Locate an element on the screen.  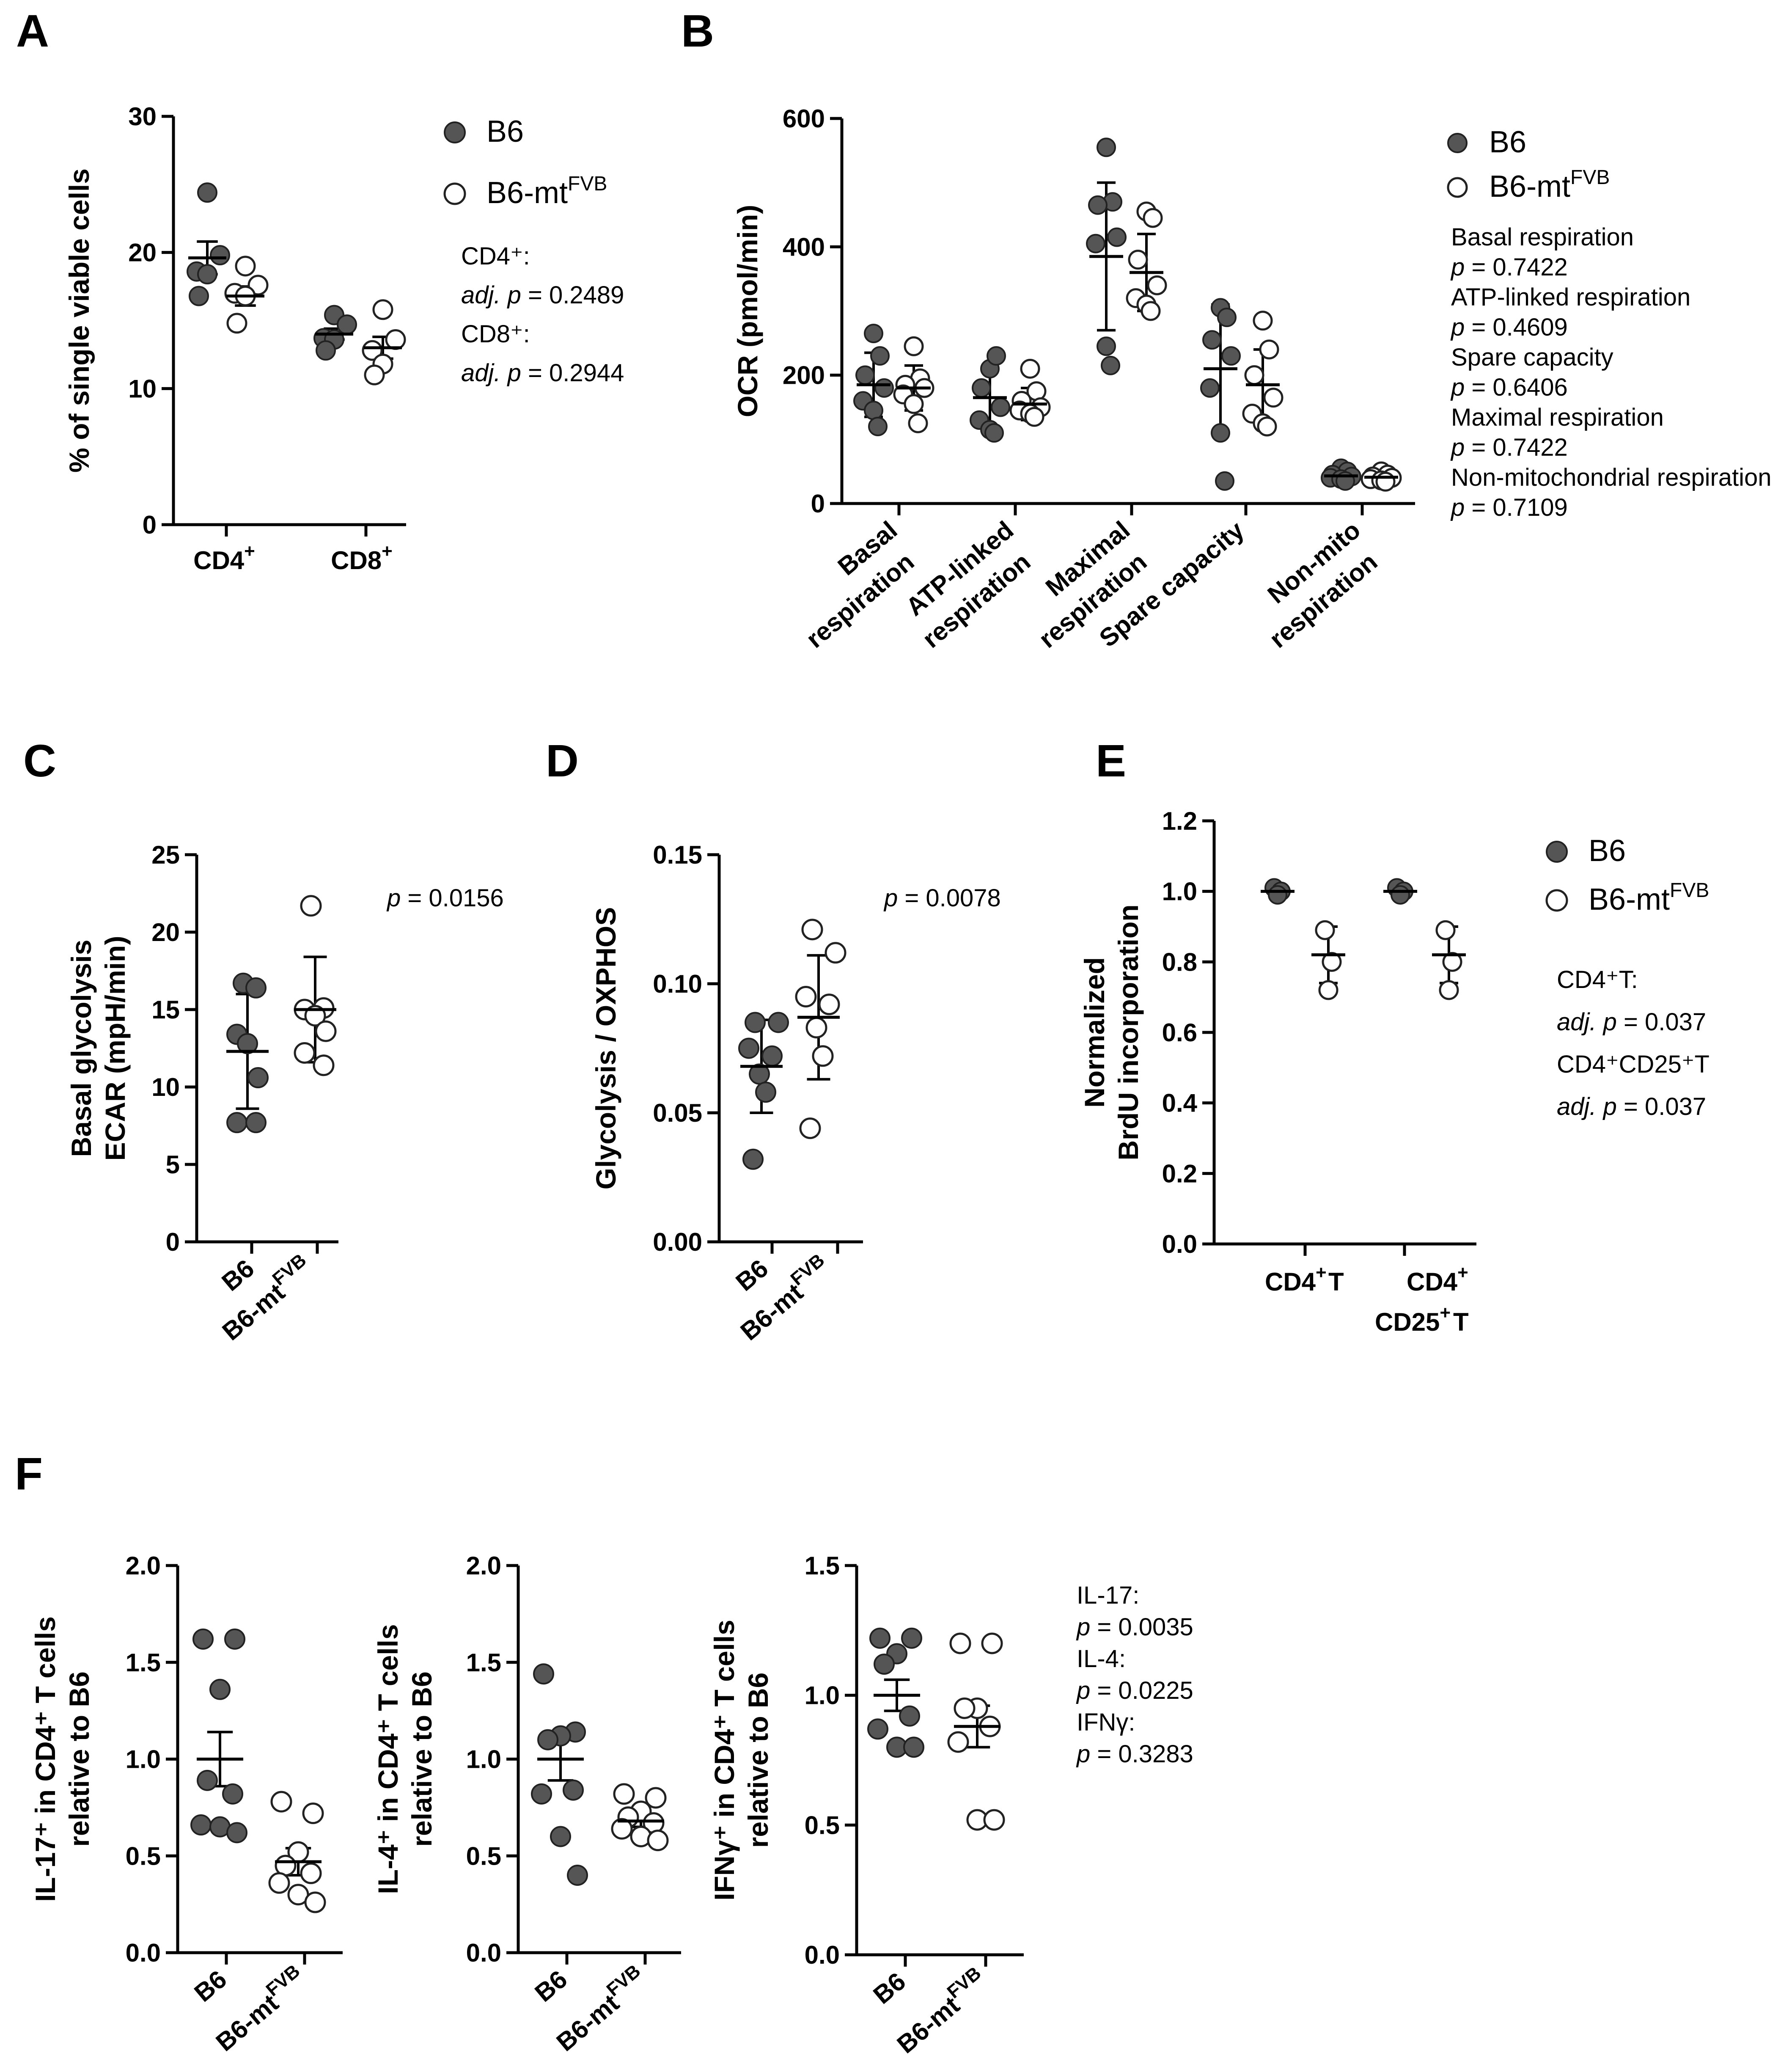
y-tick-label: 200 is located at coordinates (804, 375).